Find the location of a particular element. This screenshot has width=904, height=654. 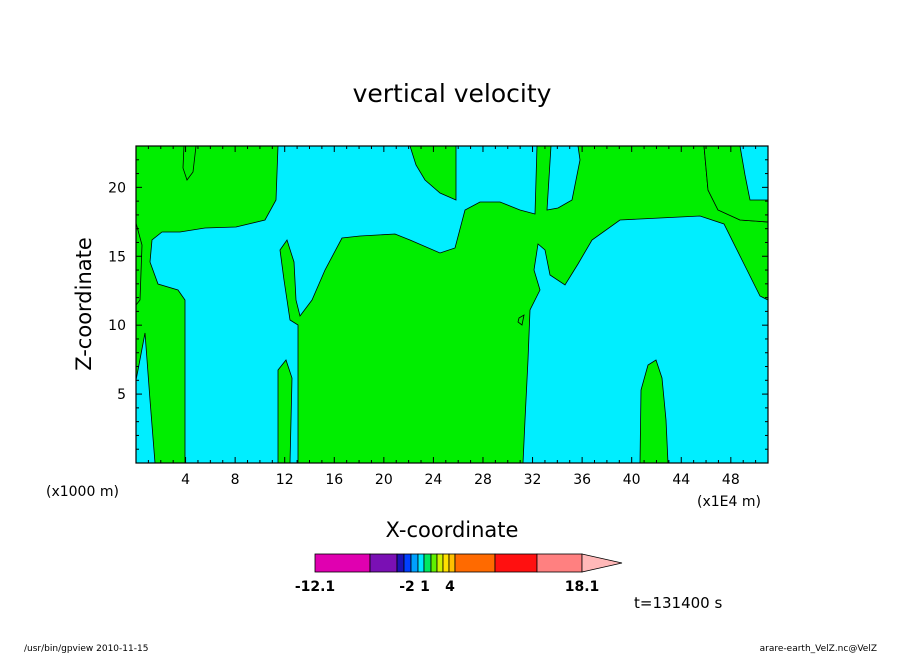

time-label: t=131400 s is located at coordinates (678, 603).